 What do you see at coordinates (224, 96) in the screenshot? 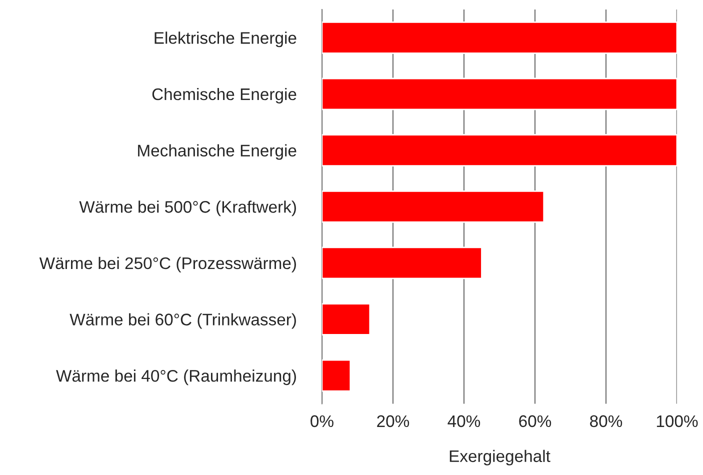
I see `y-tick-label: Chemische Energie` at bounding box center [224, 96].